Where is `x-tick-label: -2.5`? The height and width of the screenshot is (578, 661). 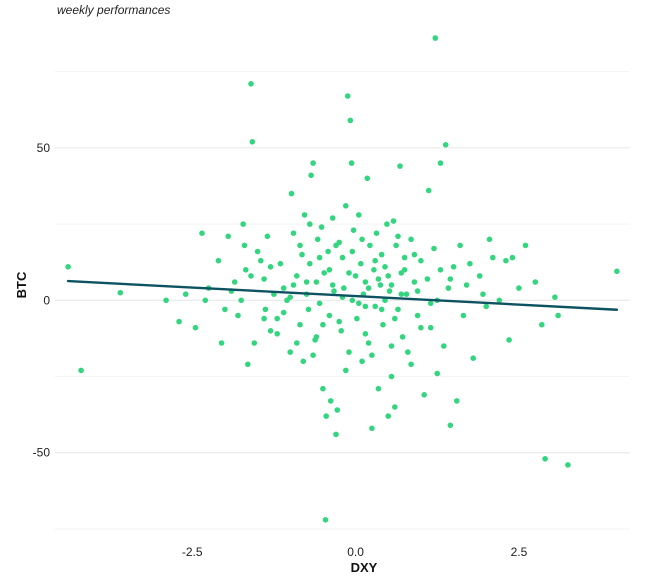
x-tick-label: -2.5 is located at coordinates (192, 552).